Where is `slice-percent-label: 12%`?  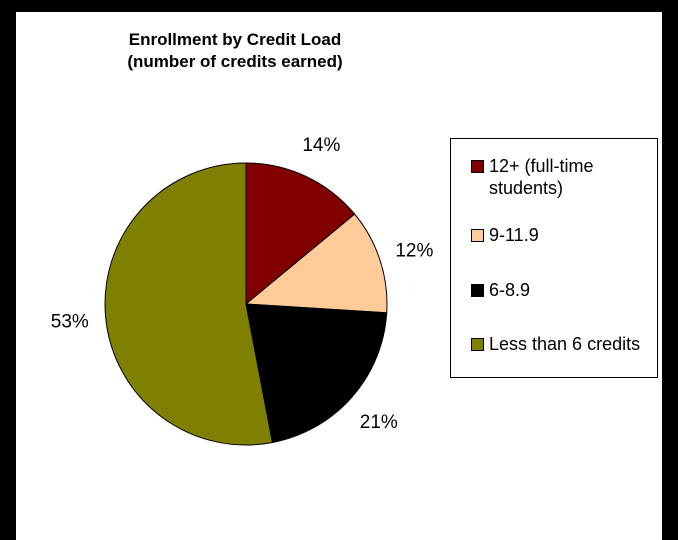 slice-percent-label: 12% is located at coordinates (414, 250).